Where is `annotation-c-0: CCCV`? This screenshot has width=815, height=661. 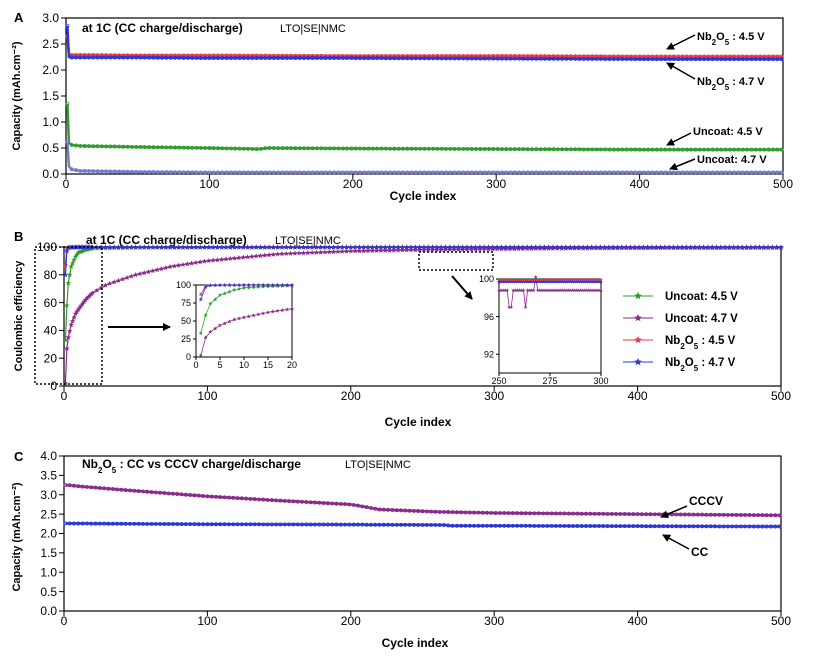 annotation-c-0: CCCV is located at coordinates (706, 501).